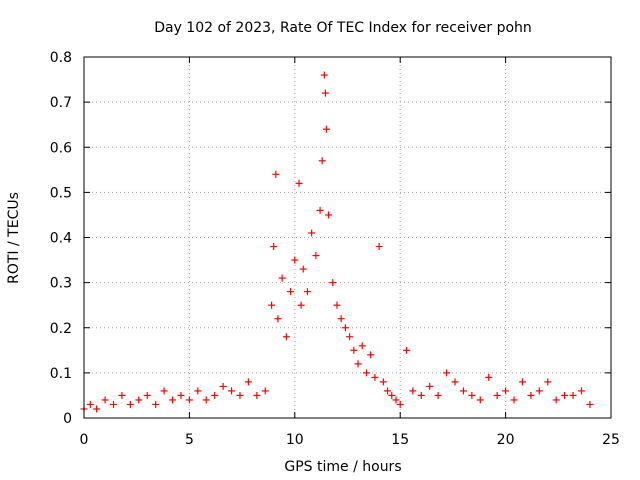 The width and height of the screenshot is (640, 480). What do you see at coordinates (67, 419) in the screenshot?
I see `y-tick-label: 0` at bounding box center [67, 419].